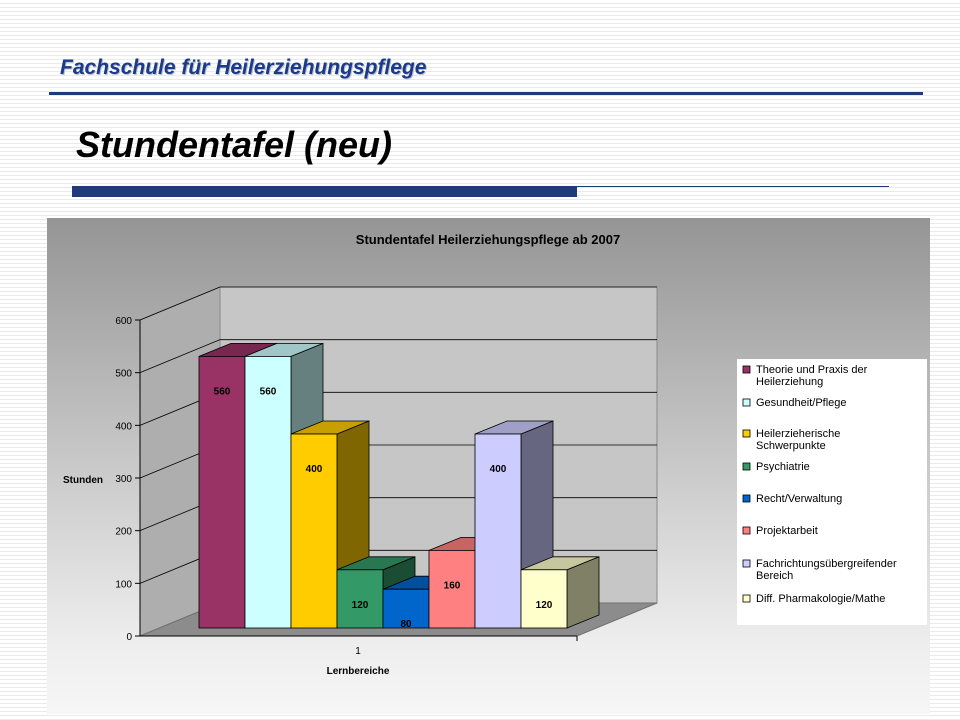 The height and width of the screenshot is (720, 960). I want to click on x-tick-label: 1, so click(358, 651).